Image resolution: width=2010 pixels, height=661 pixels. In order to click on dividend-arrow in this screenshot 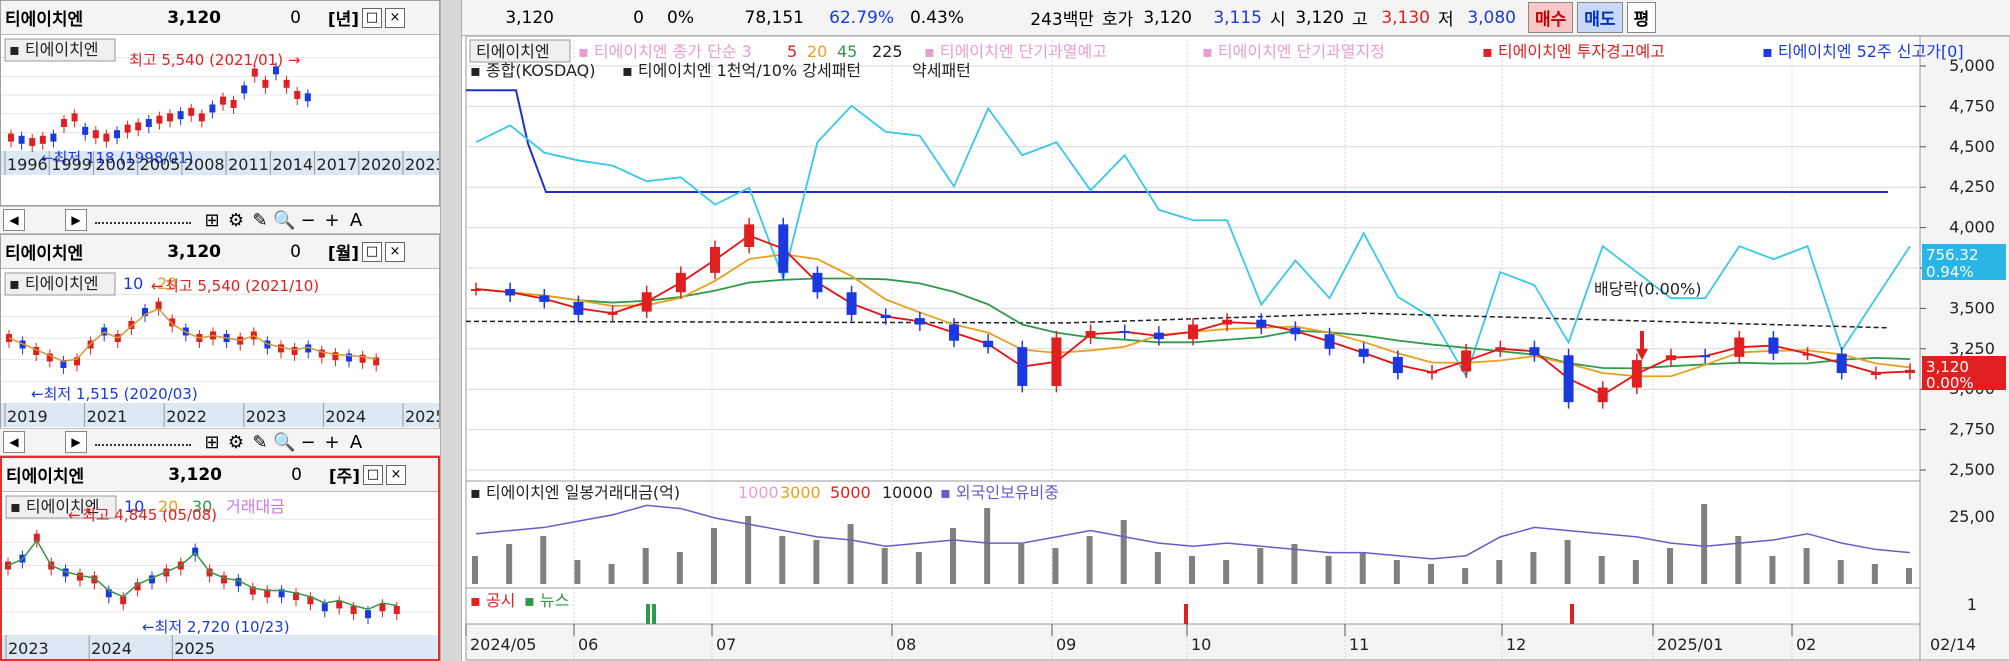, I will do `click(1642, 346)`.